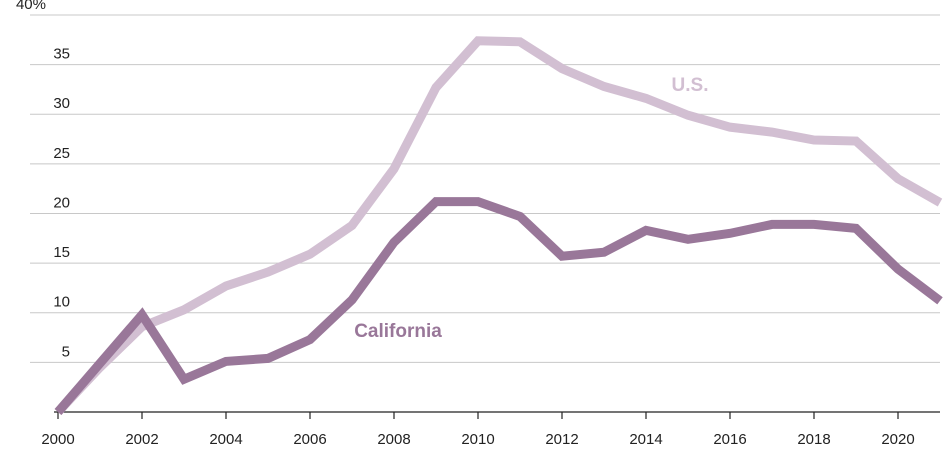 This screenshot has height=454, width=944. What do you see at coordinates (61, 103) in the screenshot?
I see `y-tick-label: 30` at bounding box center [61, 103].